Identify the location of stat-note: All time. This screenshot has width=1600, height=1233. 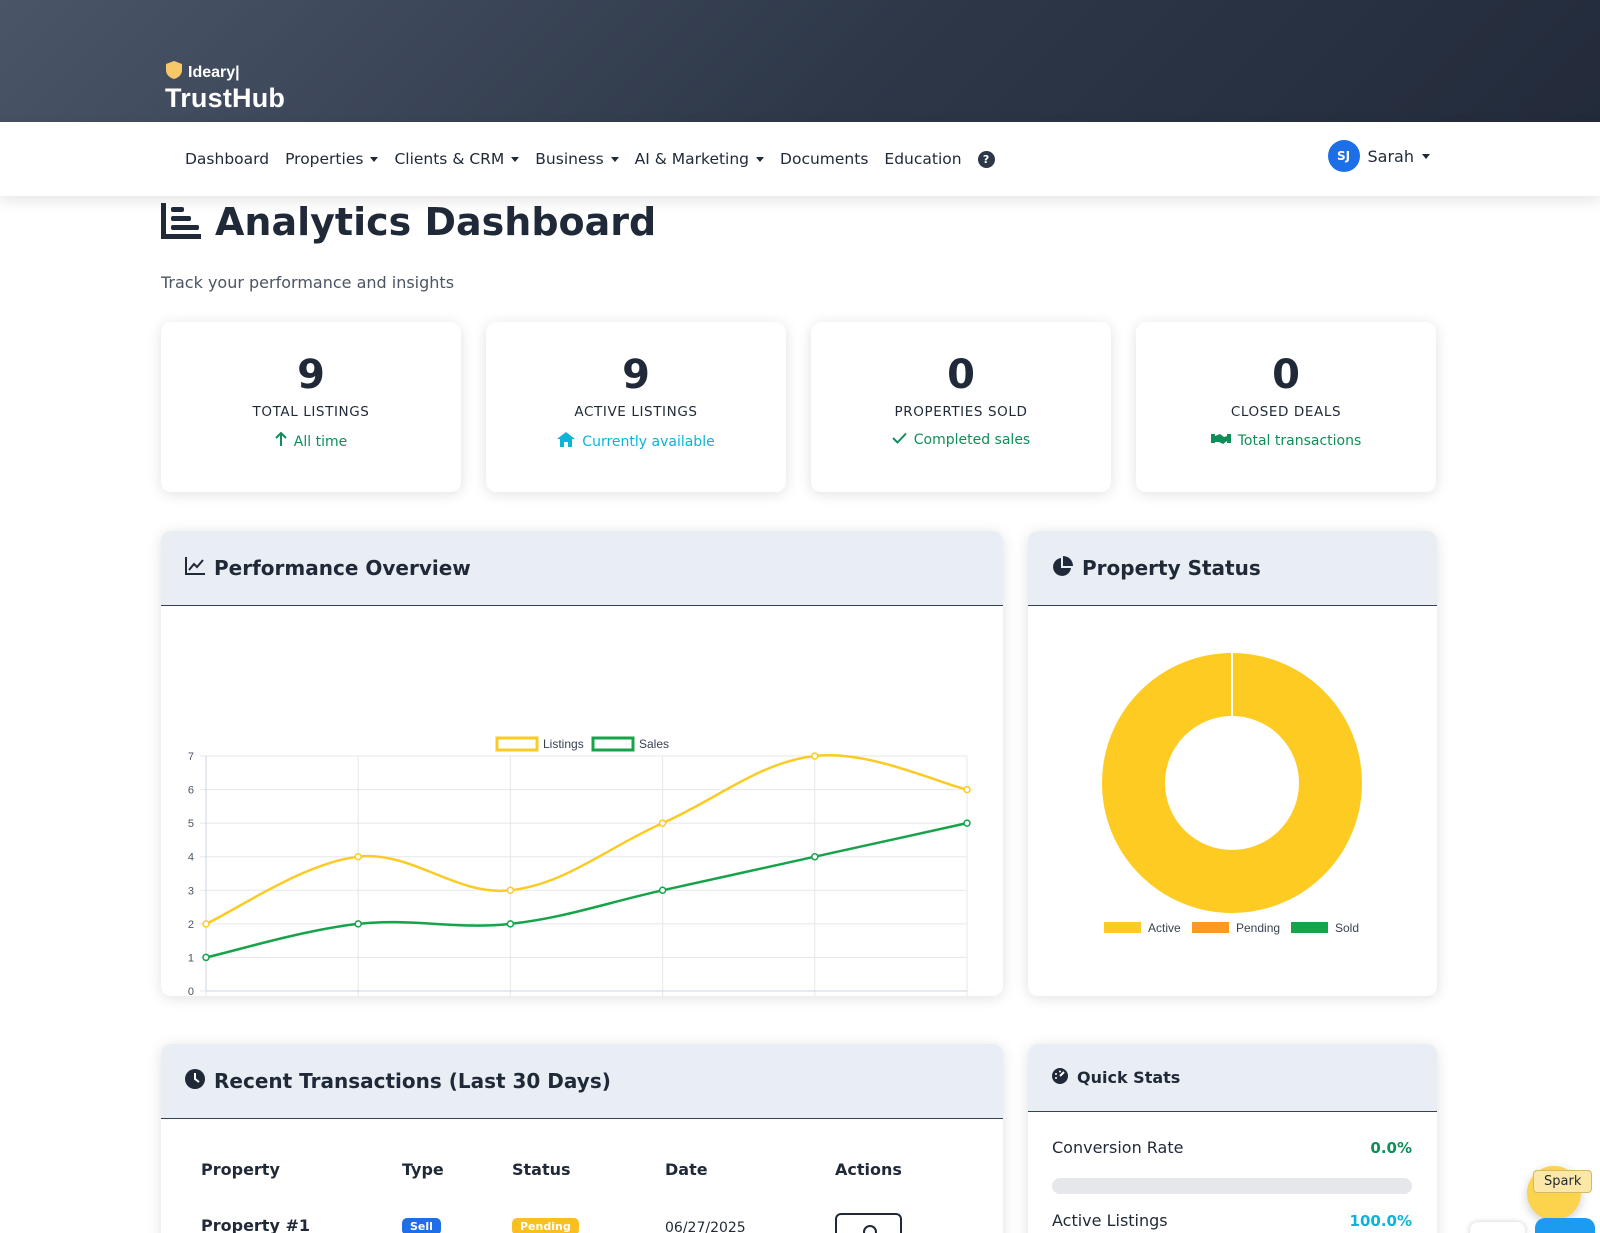
(311, 441).